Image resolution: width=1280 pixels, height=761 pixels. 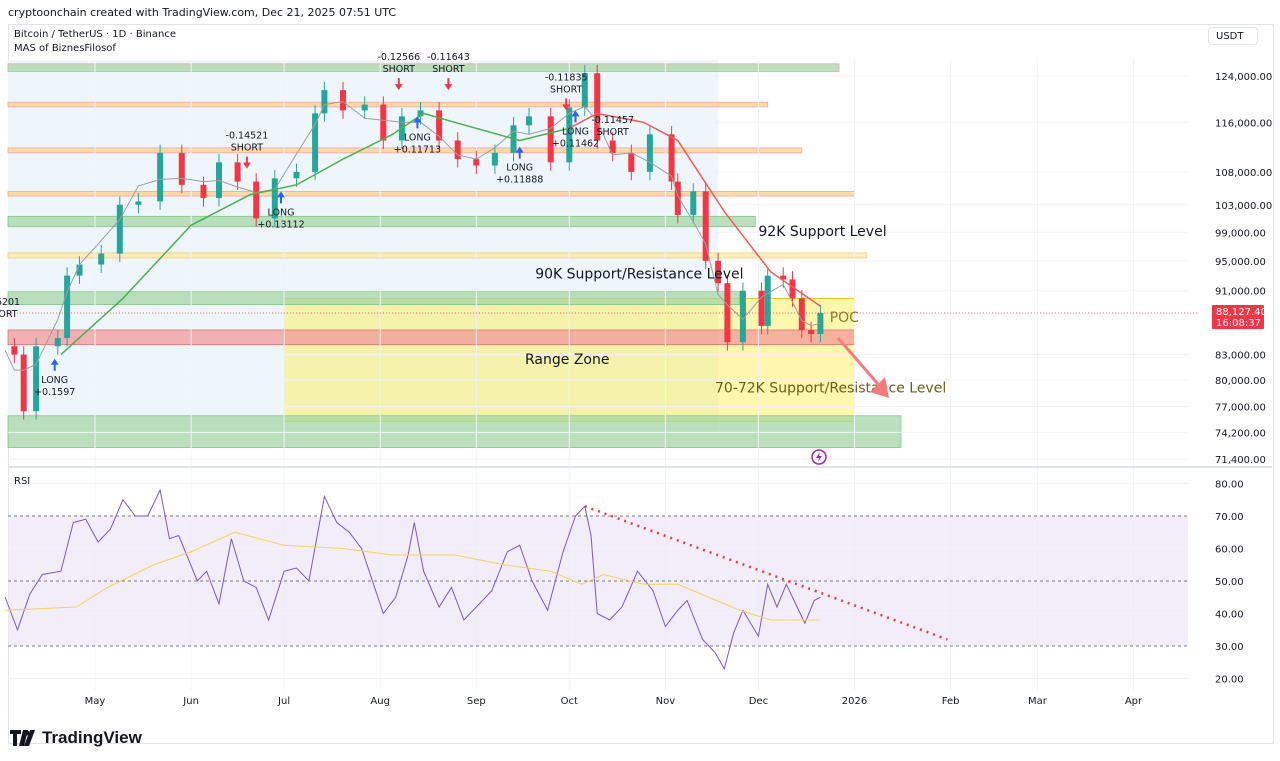 I want to click on projection-arrow, so click(x=858, y=361).